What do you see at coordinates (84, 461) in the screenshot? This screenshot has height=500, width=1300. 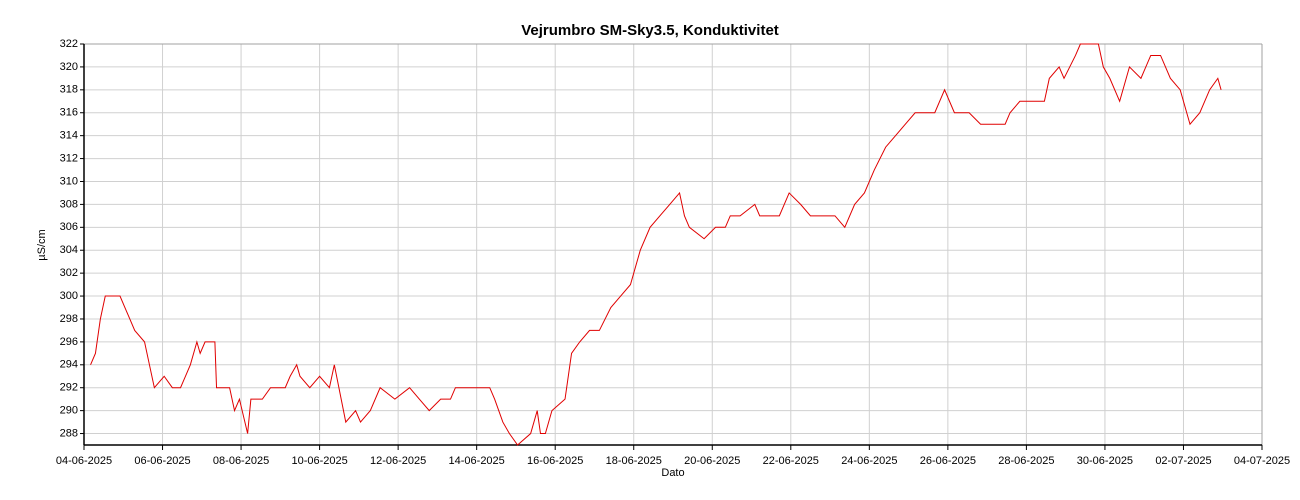 I see `x-tick-label: 04-06-2025` at bounding box center [84, 461].